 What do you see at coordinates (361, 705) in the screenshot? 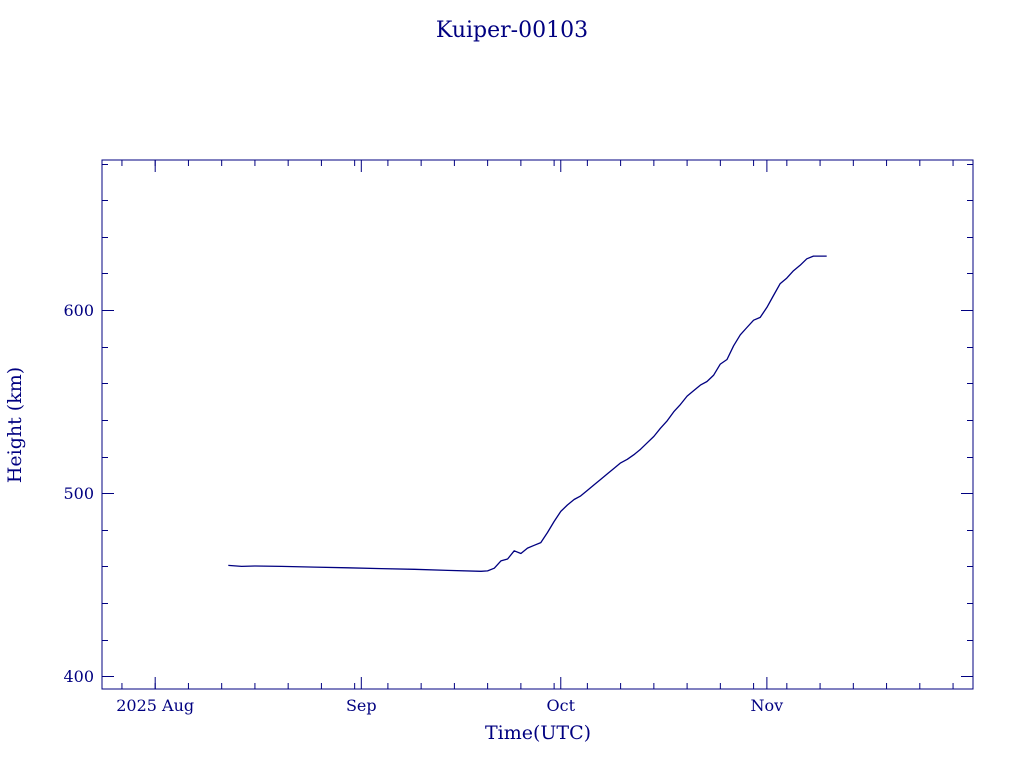
I see `x-tick-label: Sep` at bounding box center [361, 705].